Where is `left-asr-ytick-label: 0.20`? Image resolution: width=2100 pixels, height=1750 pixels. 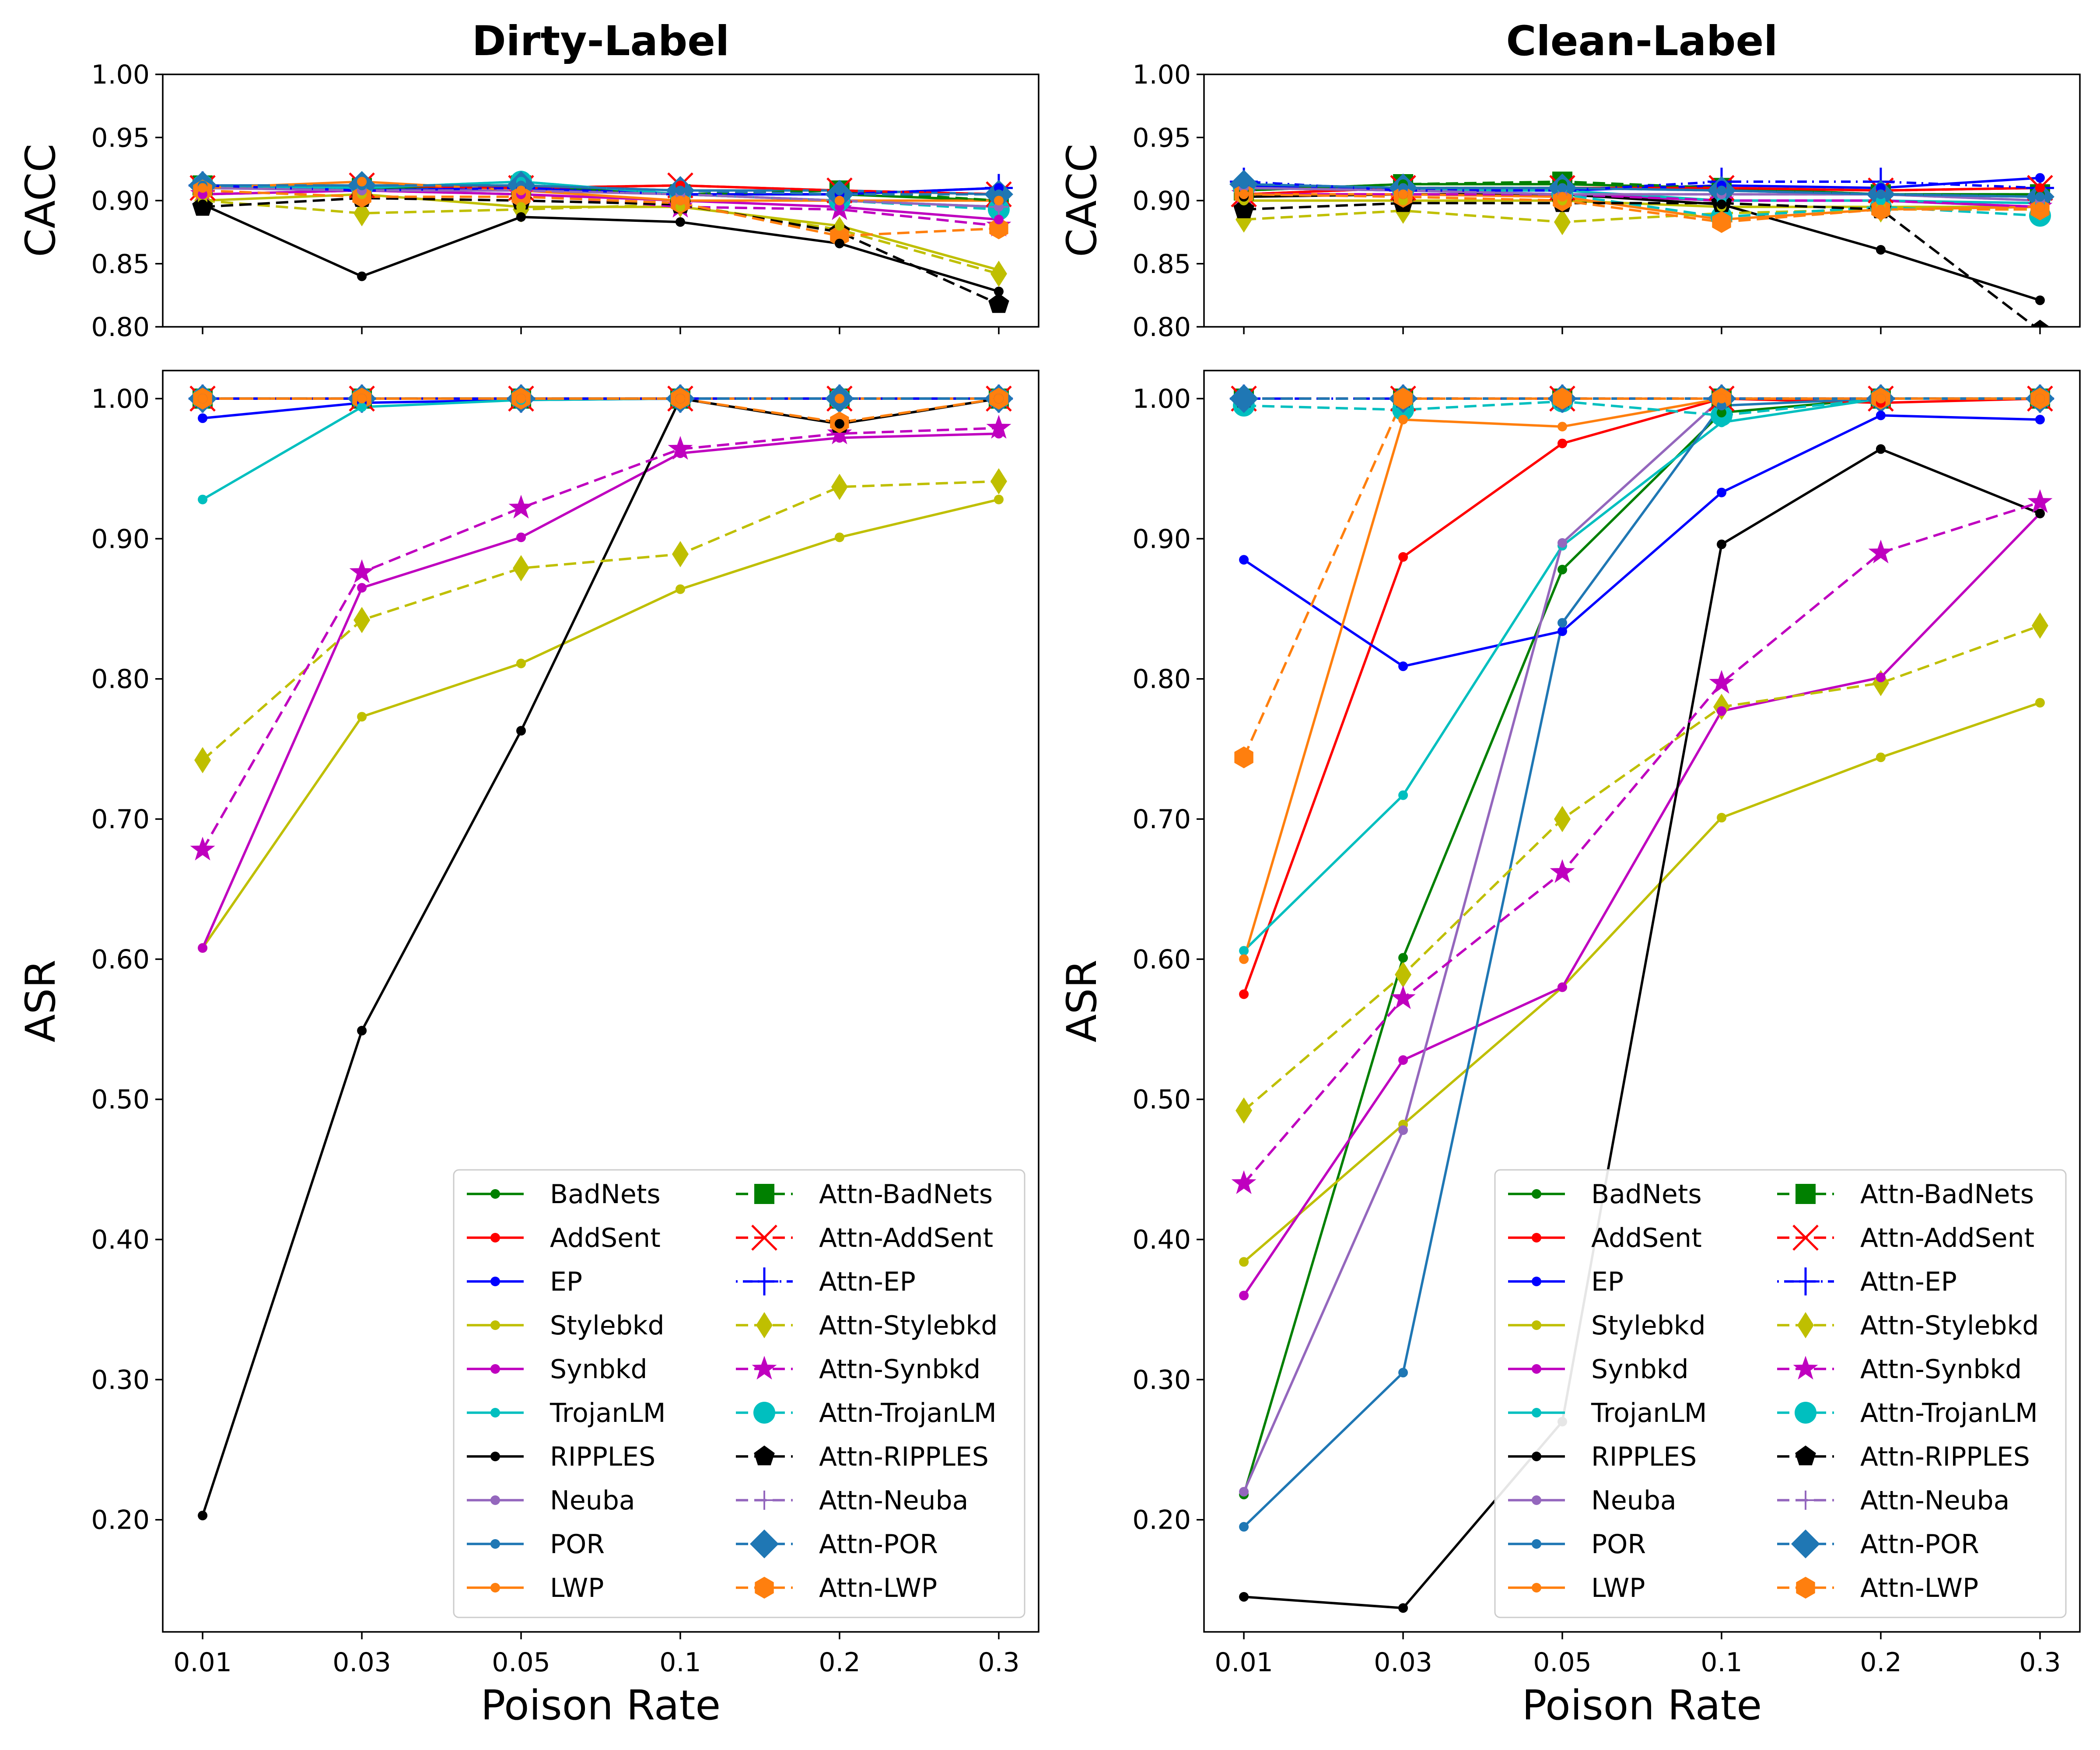 left-asr-ytick-label: 0.20 is located at coordinates (120, 1520).